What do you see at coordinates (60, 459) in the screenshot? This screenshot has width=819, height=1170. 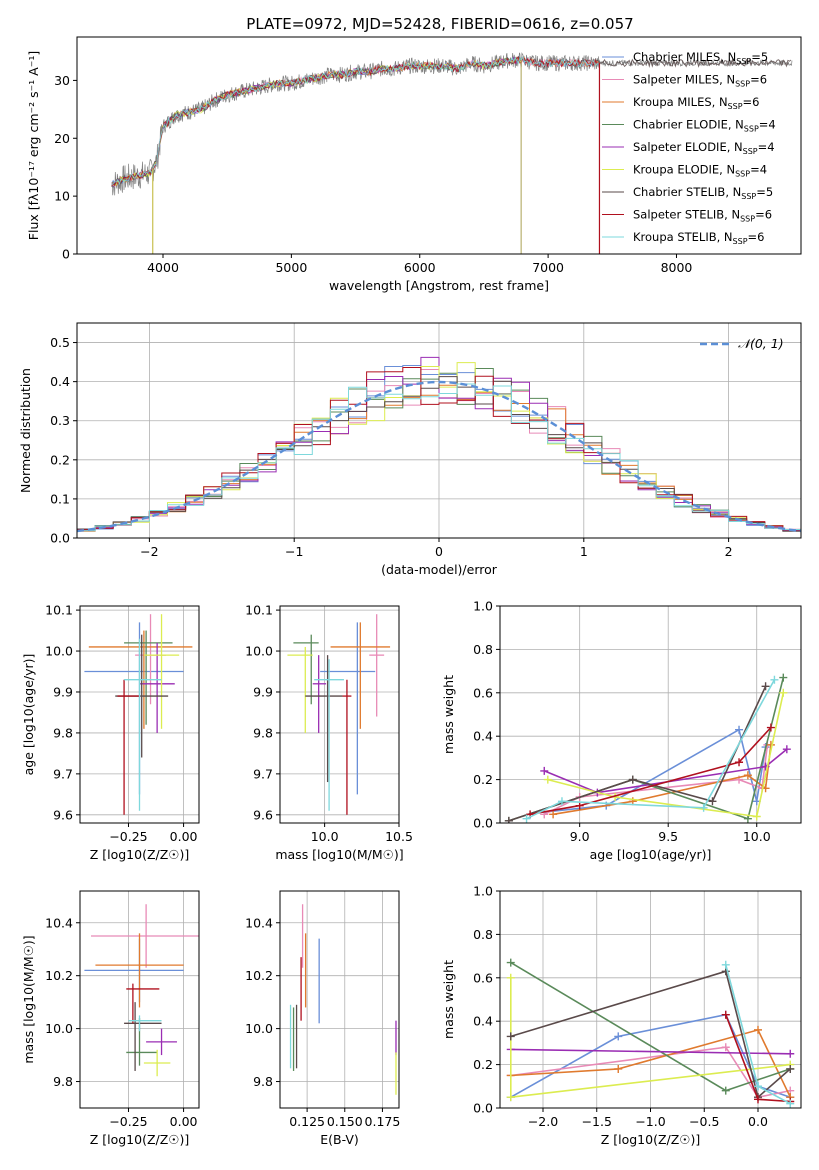 I see `y-tick-label: 0.2` at bounding box center [60, 459].